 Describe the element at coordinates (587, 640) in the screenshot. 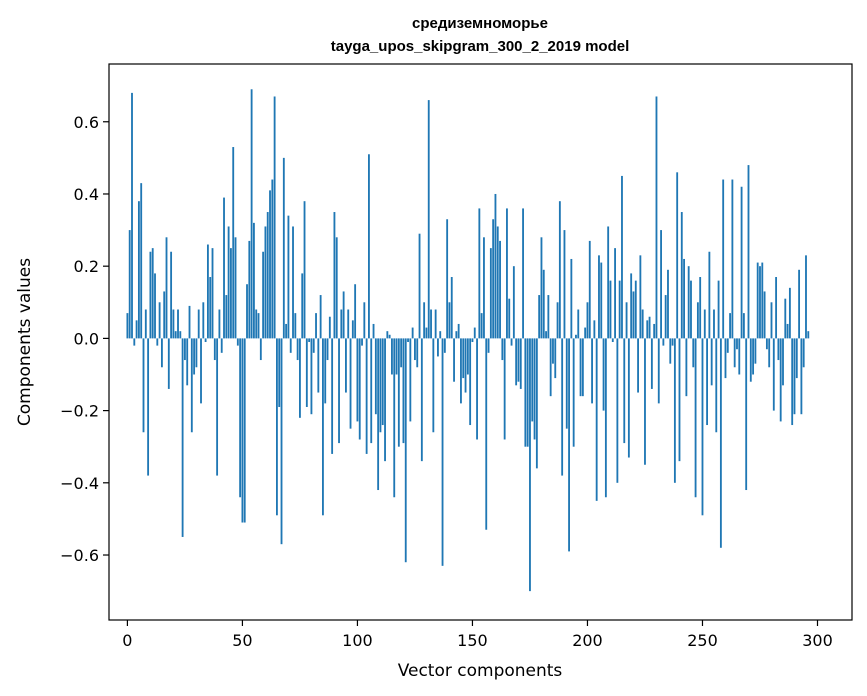

I see `x-tick-label-200: 200` at that location.